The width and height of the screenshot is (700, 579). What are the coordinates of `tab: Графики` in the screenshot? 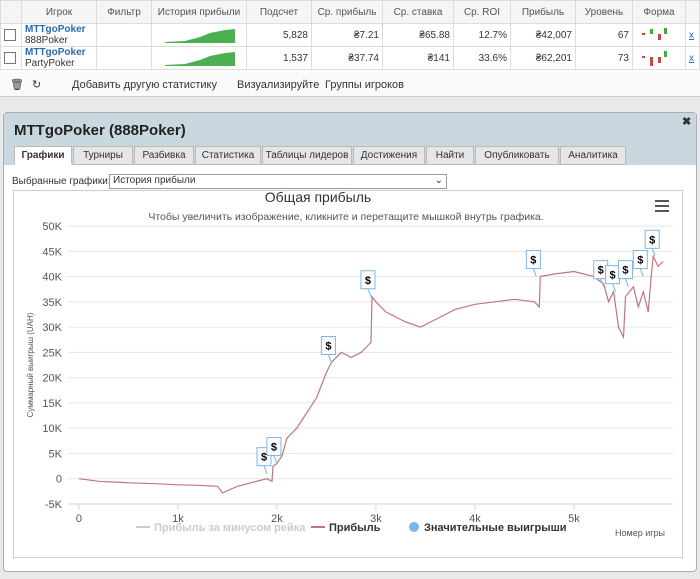 It's located at (43, 155).